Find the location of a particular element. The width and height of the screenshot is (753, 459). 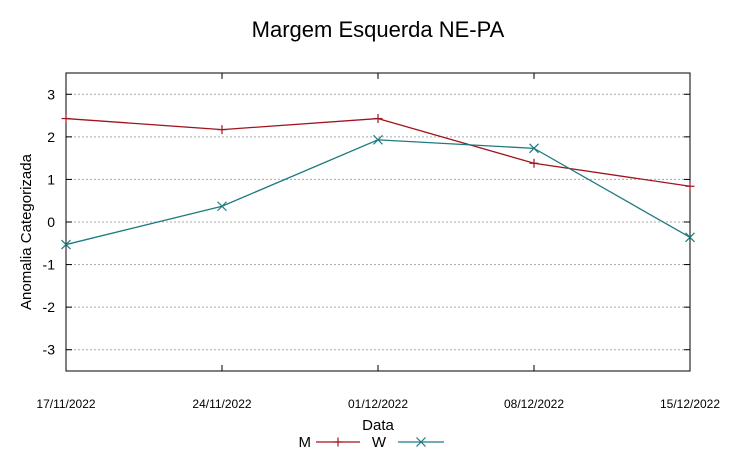

x-tick-label: 08/12/2022 is located at coordinates (534, 404).